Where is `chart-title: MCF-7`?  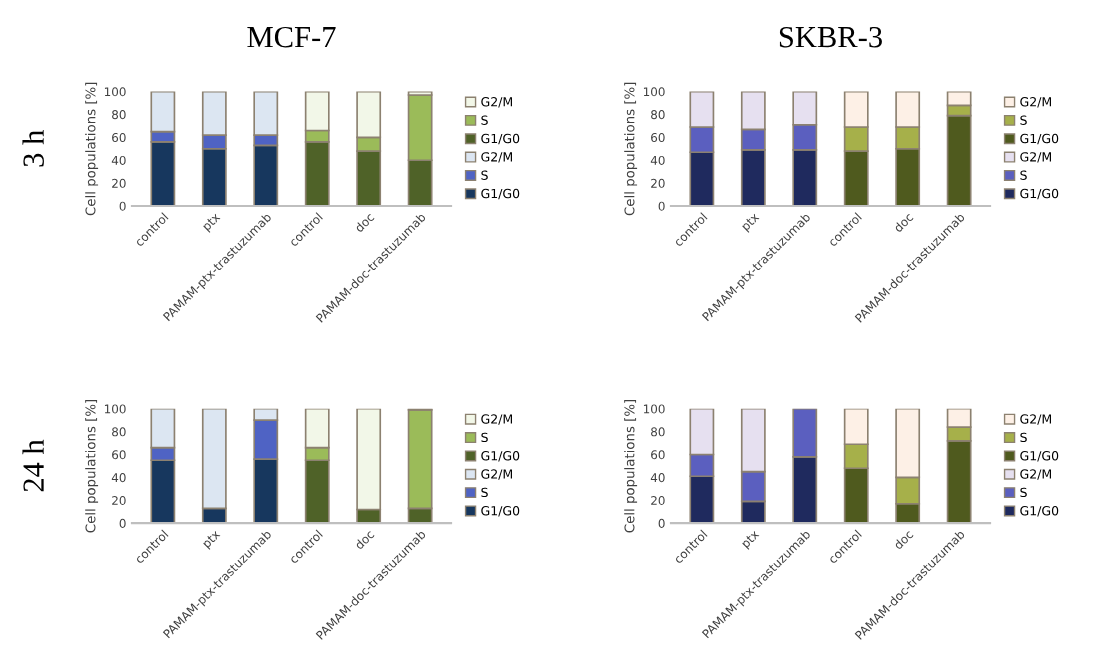 chart-title: MCF-7 is located at coordinates (291, 37).